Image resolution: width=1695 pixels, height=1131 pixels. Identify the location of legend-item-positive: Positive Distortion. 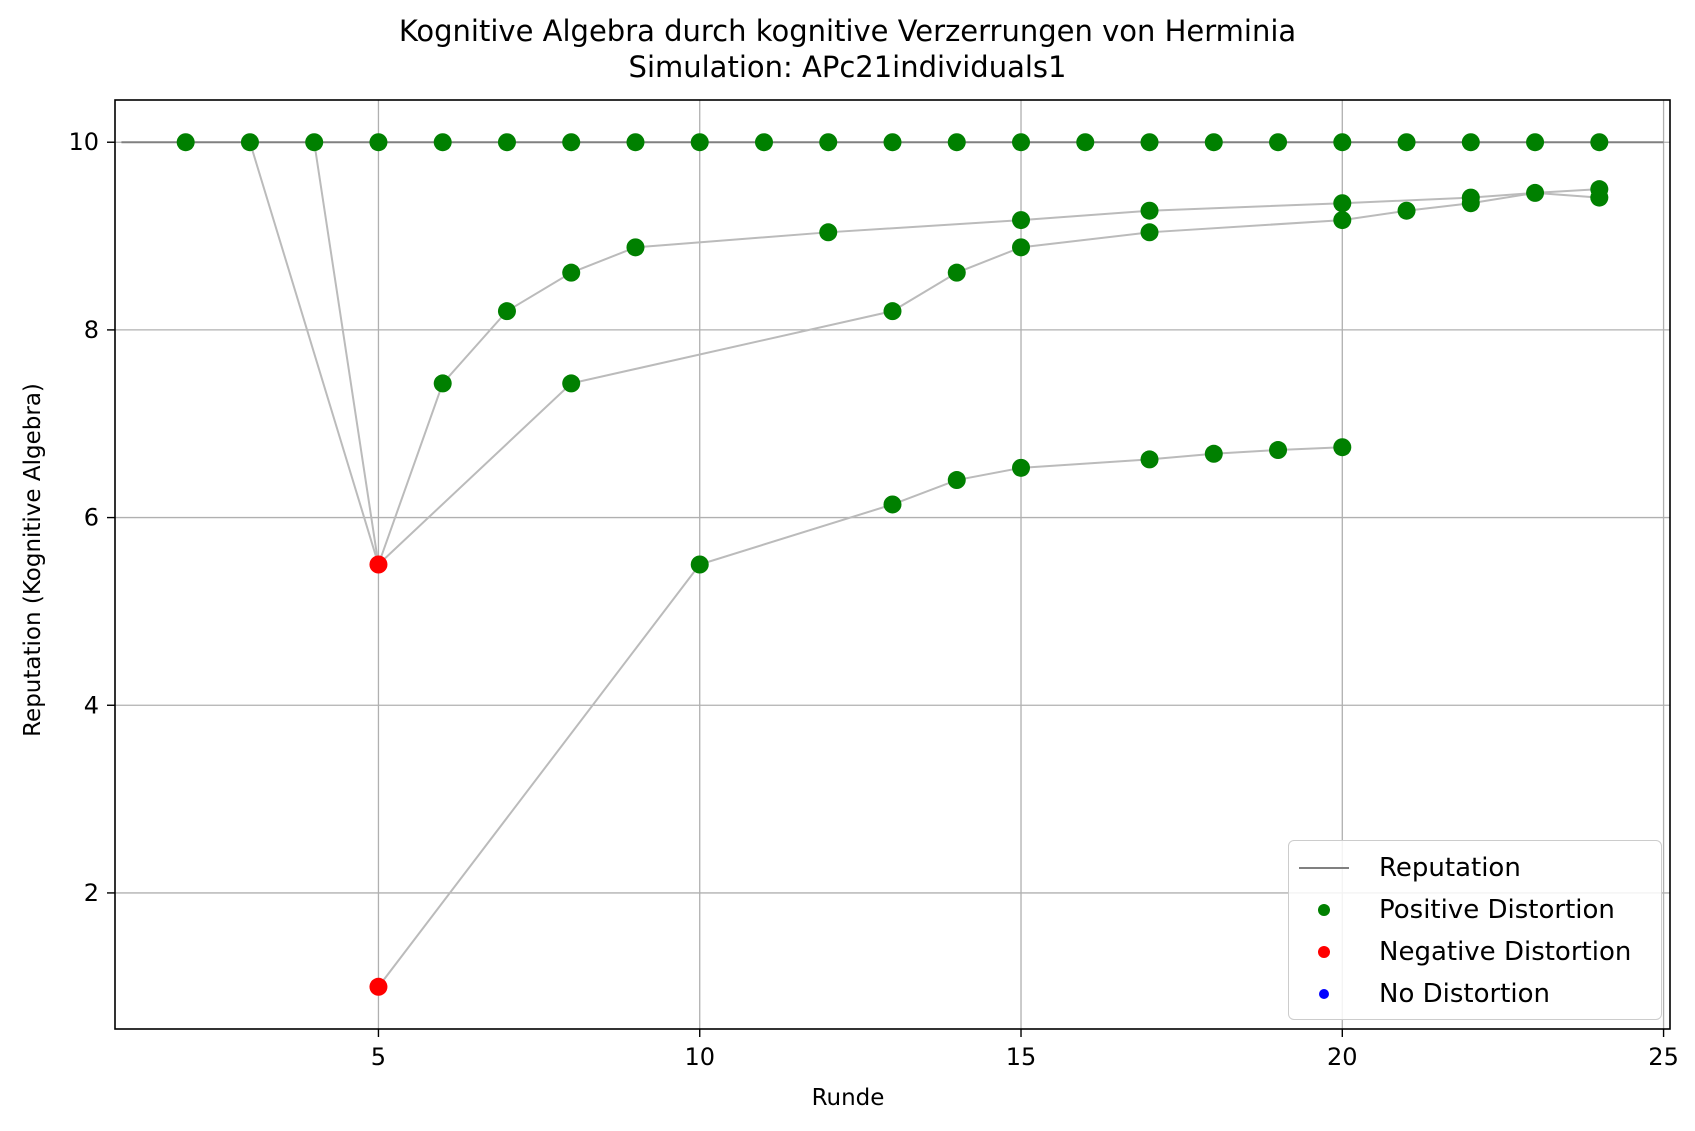
(1475, 910).